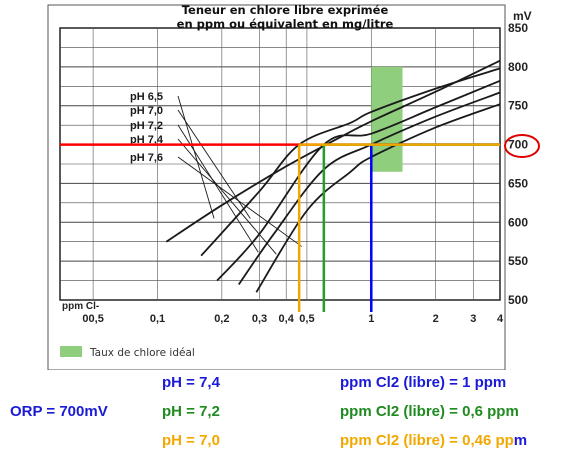 The width and height of the screenshot is (567, 461). Describe the element at coordinates (518, 261) in the screenshot. I see `y-tick-label: 550` at that location.